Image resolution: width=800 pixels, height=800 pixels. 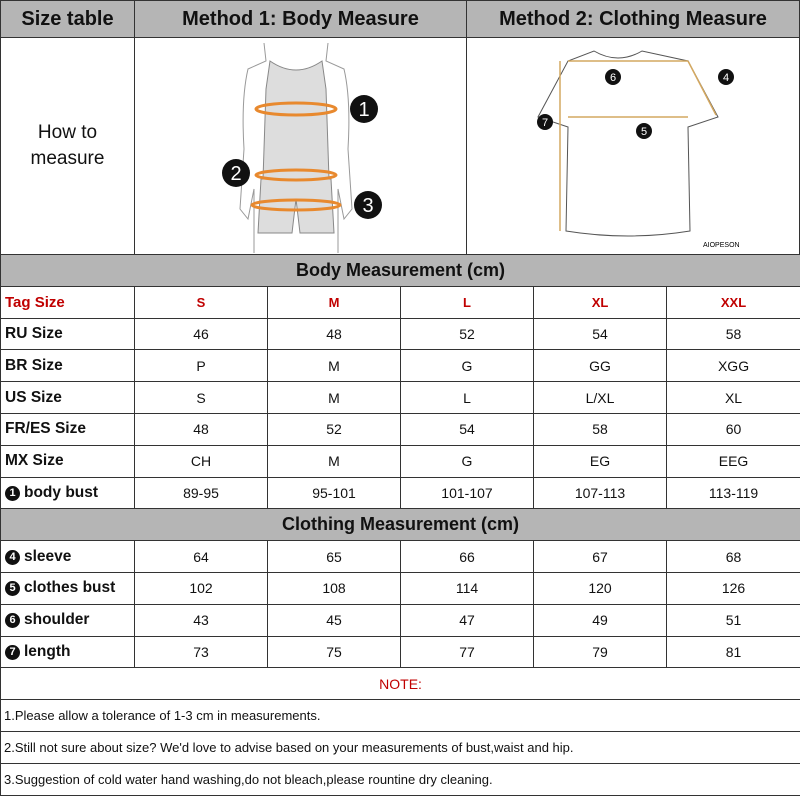 I want to click on note-heading: NOTE:, so click(x=400, y=684).